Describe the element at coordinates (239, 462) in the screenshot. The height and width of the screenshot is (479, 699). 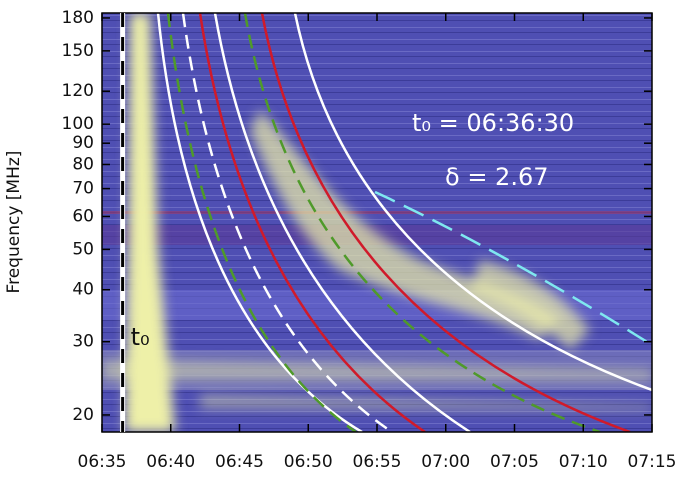
I see `x-tick-label: 06:45` at that location.